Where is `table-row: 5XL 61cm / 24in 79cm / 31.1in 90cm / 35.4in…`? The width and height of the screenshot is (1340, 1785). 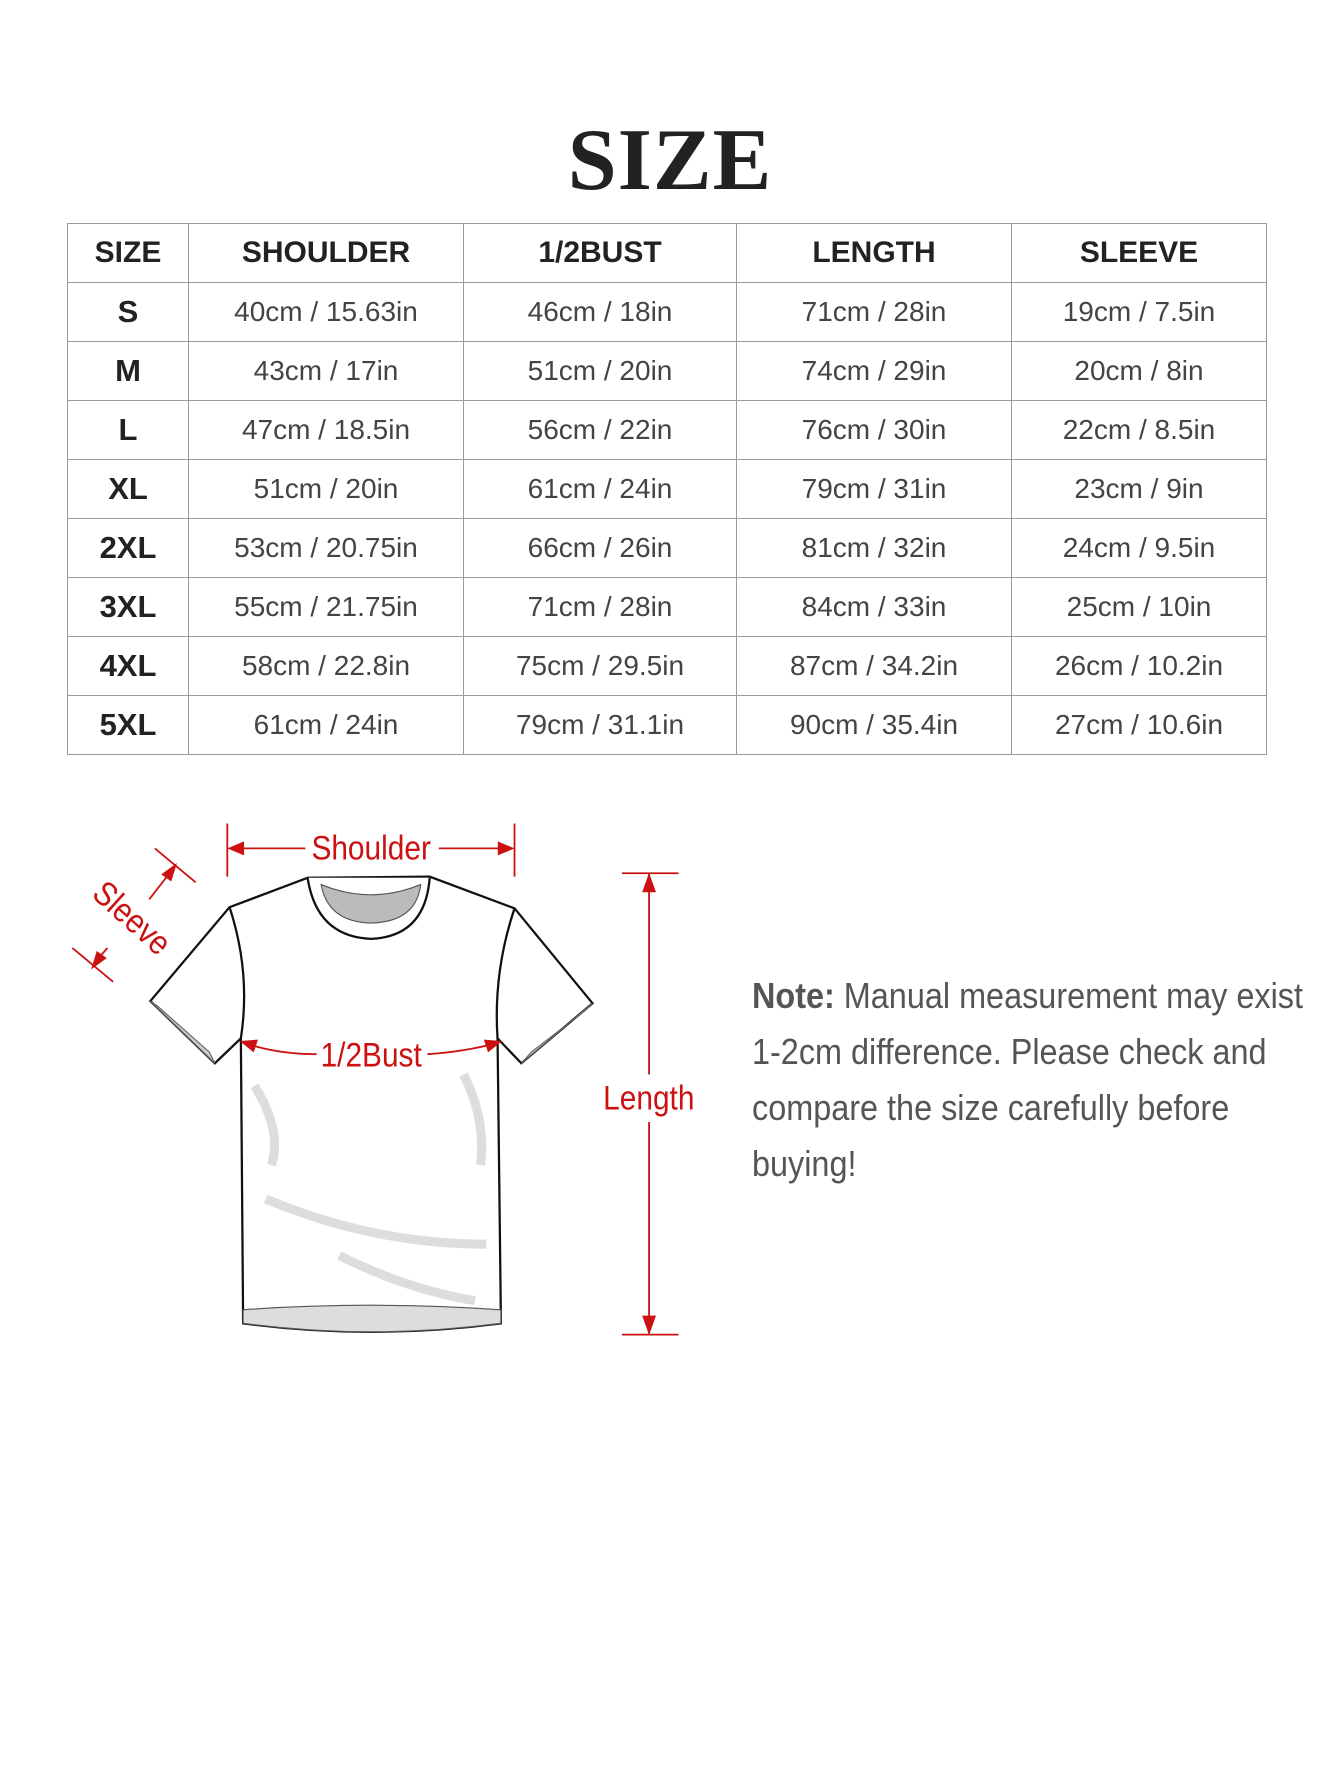
table-row: 5XL 61cm / 24in 79cm / 31.1in 90cm / 35.4in… is located at coordinates (667, 725).